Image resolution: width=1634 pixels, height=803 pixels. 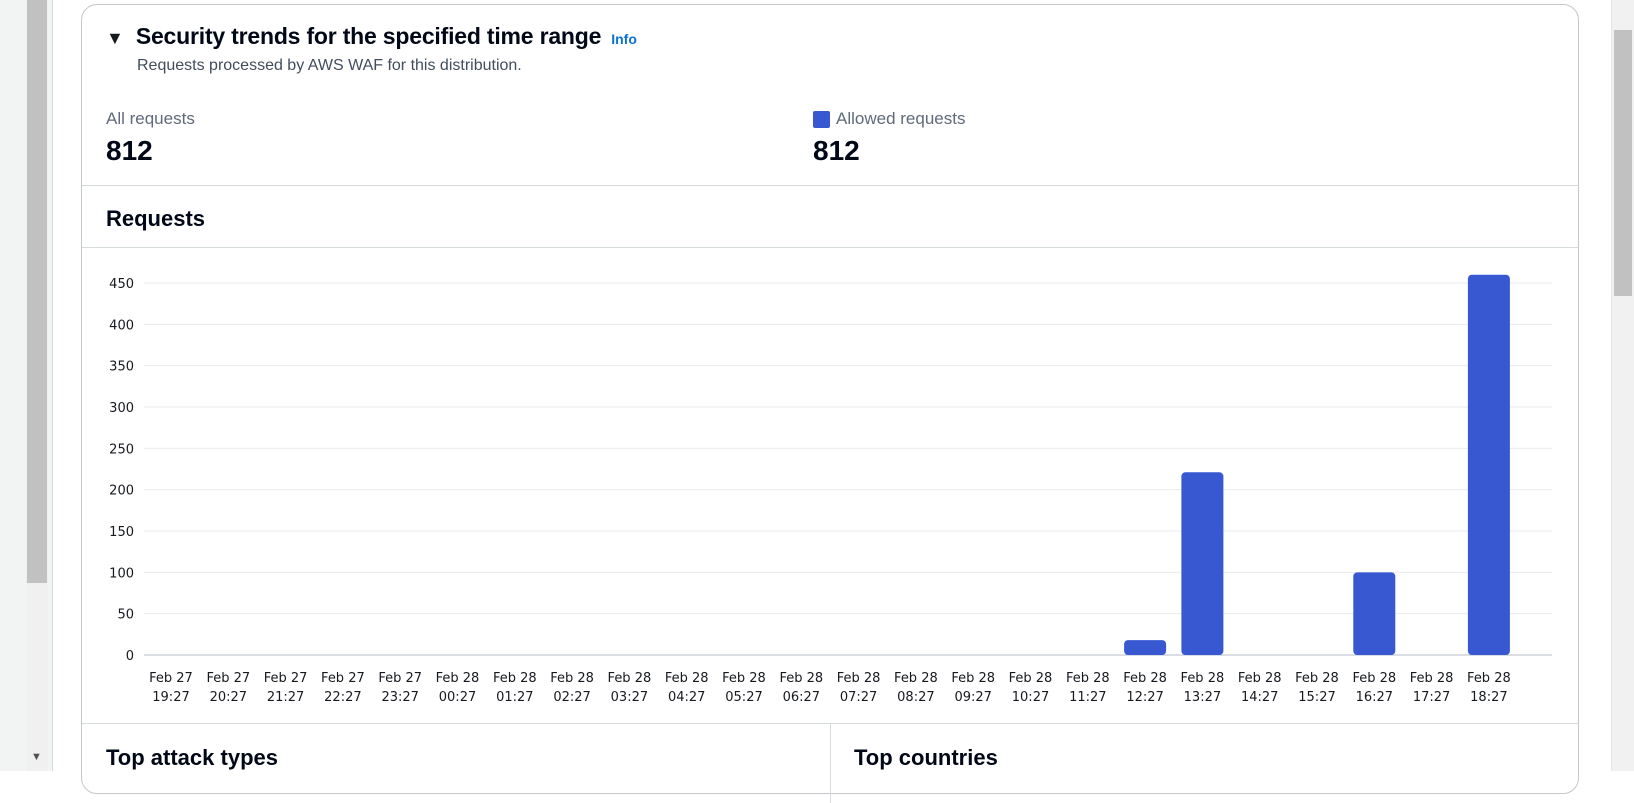 What do you see at coordinates (121, 284) in the screenshot?
I see `y-tick-label: 450` at bounding box center [121, 284].